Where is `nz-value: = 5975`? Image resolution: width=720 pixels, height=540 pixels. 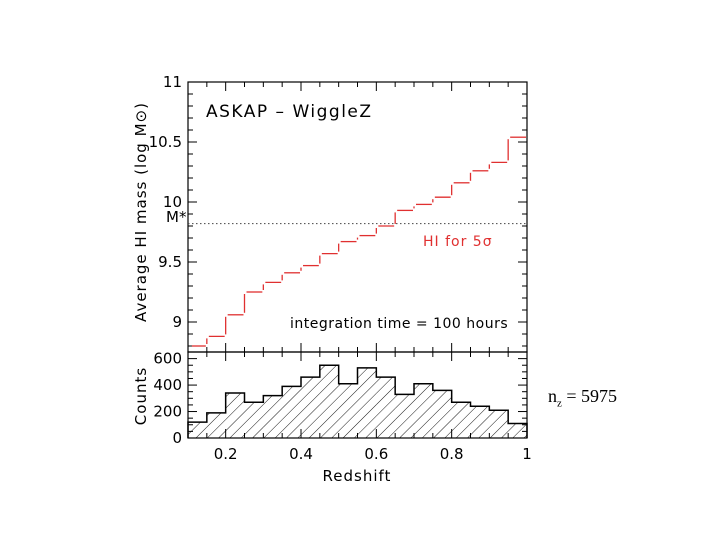 nz-value: = 5975 is located at coordinates (589, 396).